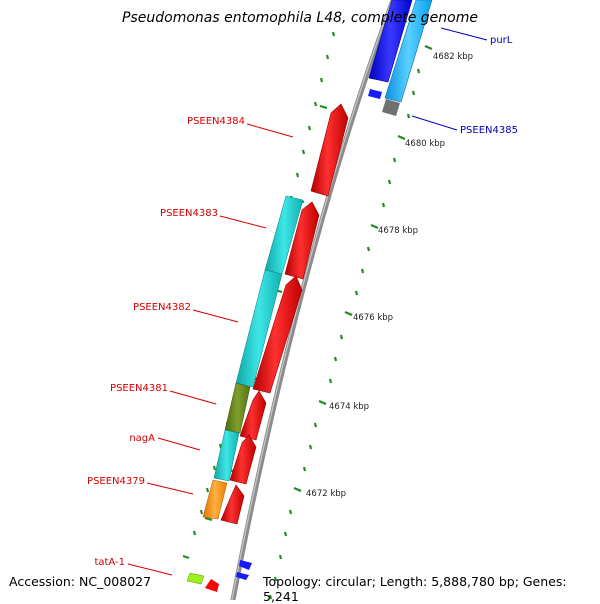  What do you see at coordinates (116, 481) in the screenshot?
I see `gene-label-PSEEN4379: PSEEN4379` at bounding box center [116, 481].